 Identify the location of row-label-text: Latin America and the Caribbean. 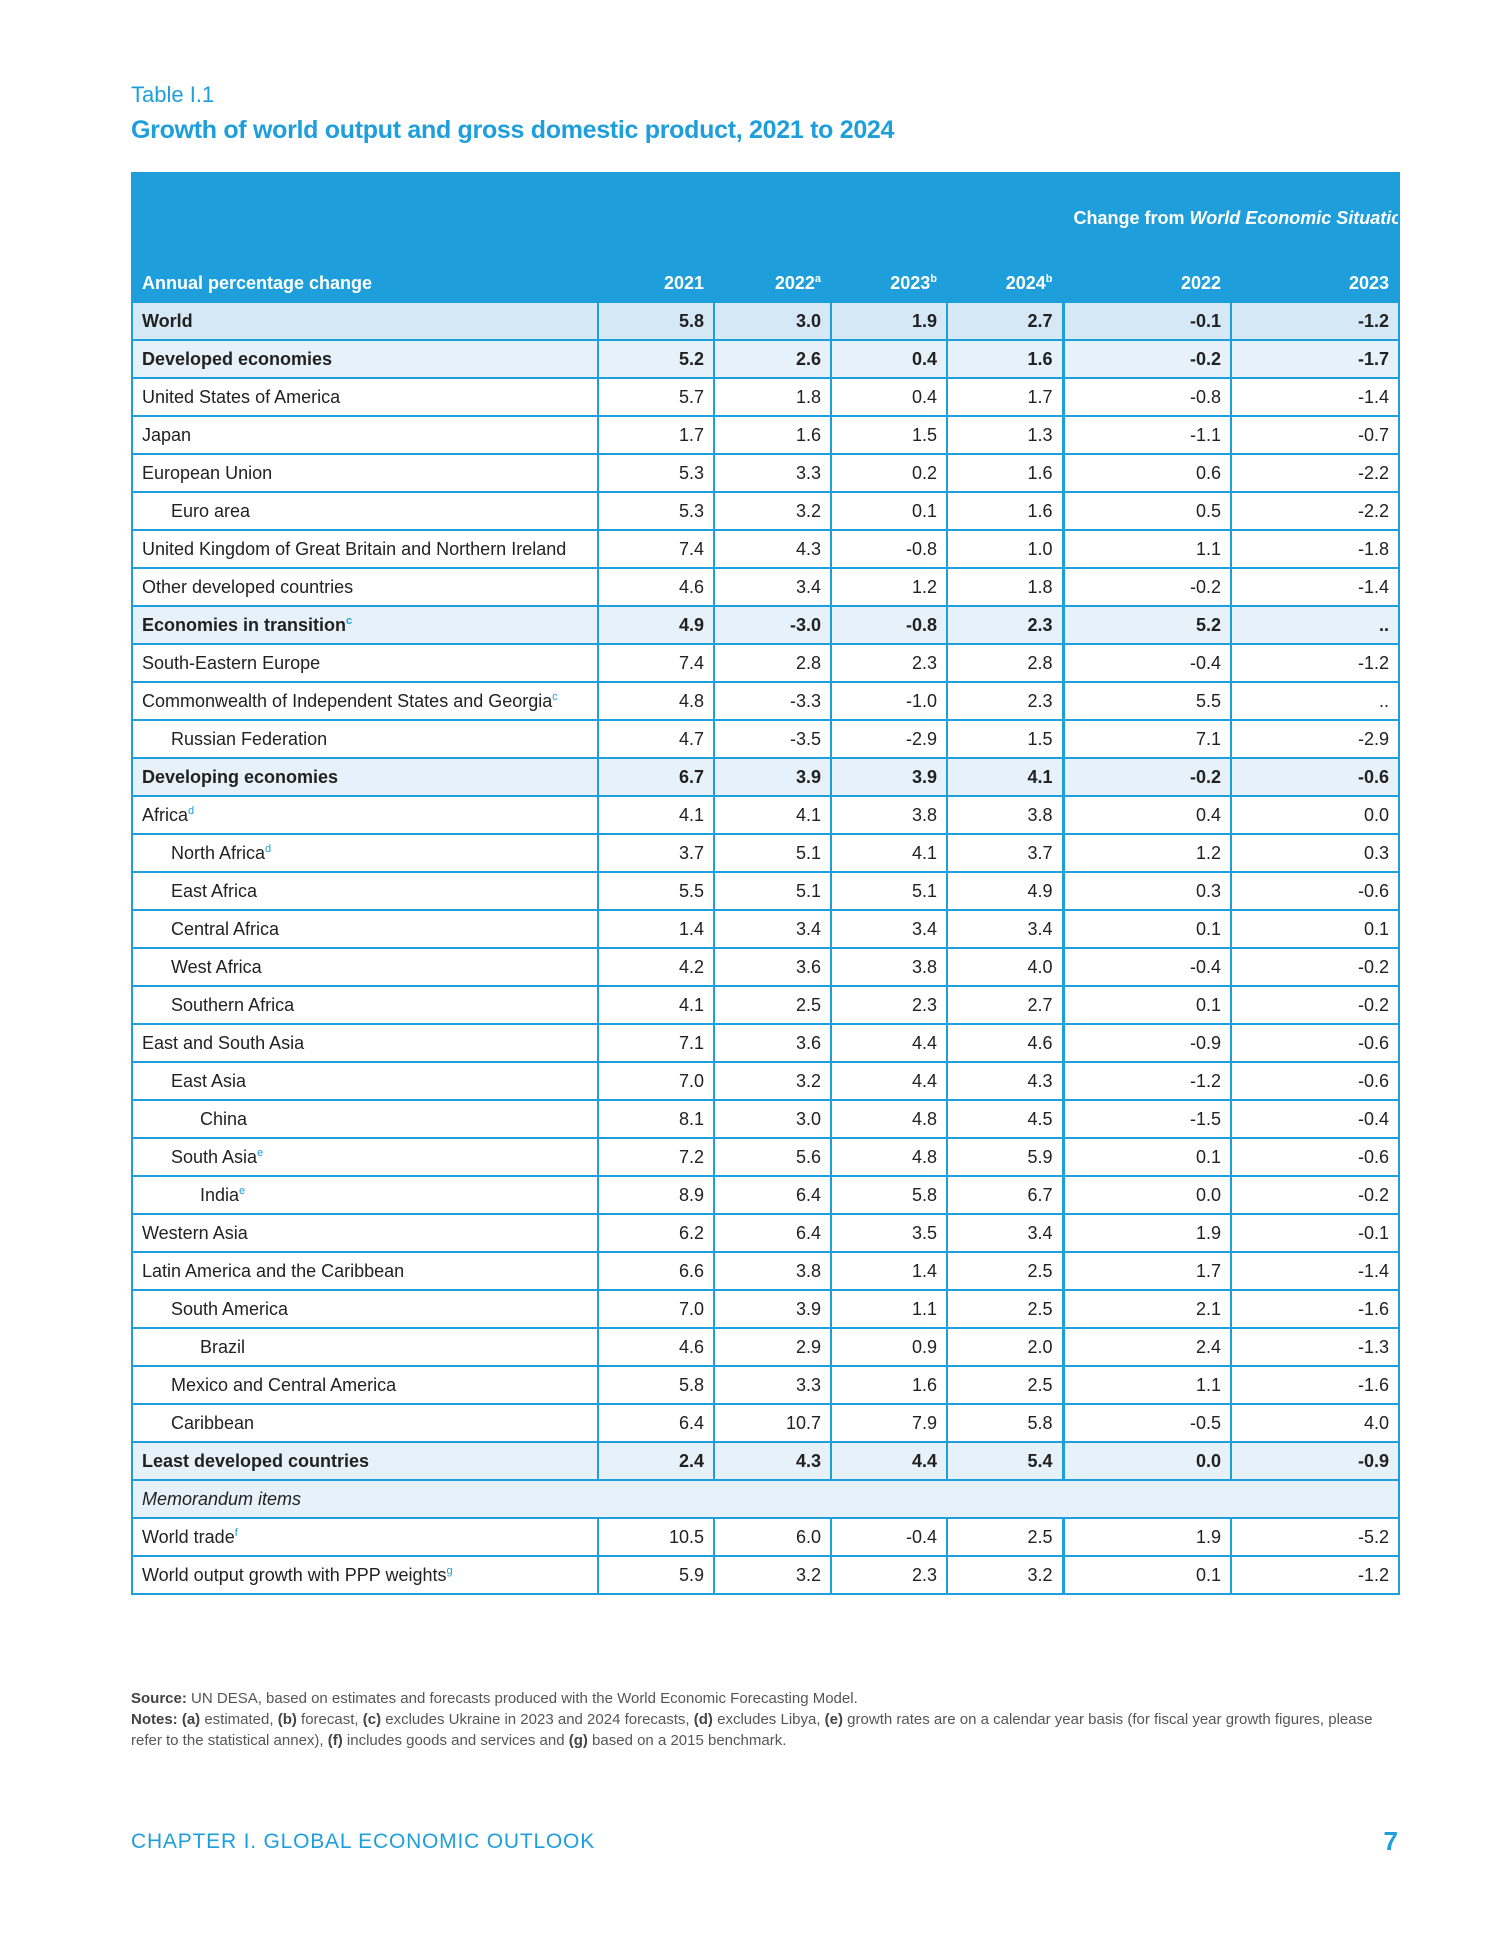
(273, 1270).